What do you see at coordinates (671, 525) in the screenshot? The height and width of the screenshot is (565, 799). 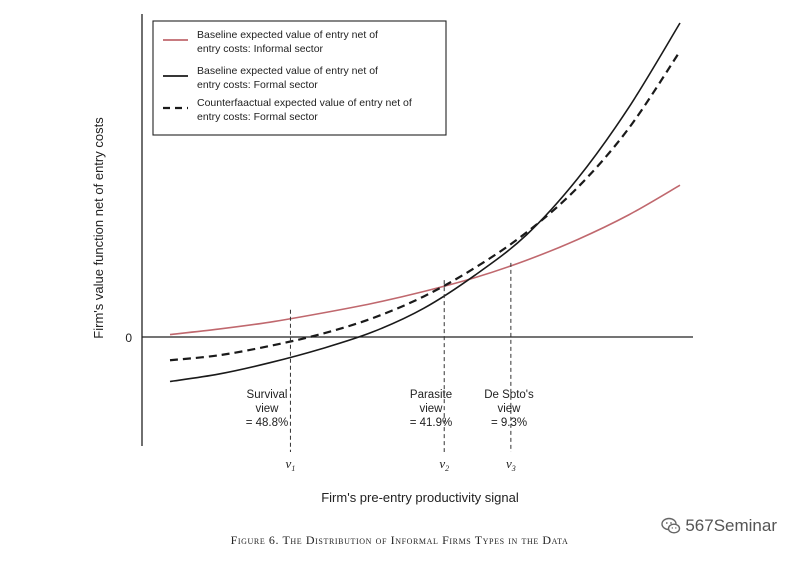 I see `wechat-icon` at bounding box center [671, 525].